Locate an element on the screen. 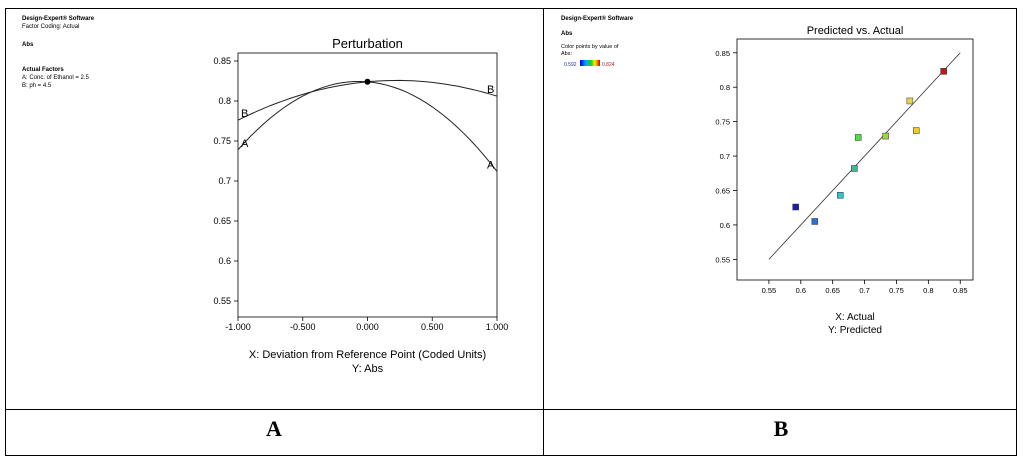  x-tick-label: 0.8 is located at coordinates (928, 290).